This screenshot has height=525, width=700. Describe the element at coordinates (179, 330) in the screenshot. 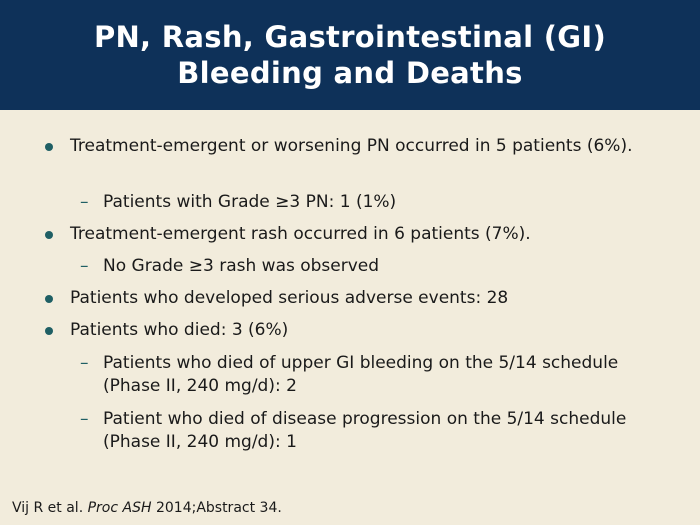

I see `bullet-text: Patients who died: 3 (6%)` at that location.